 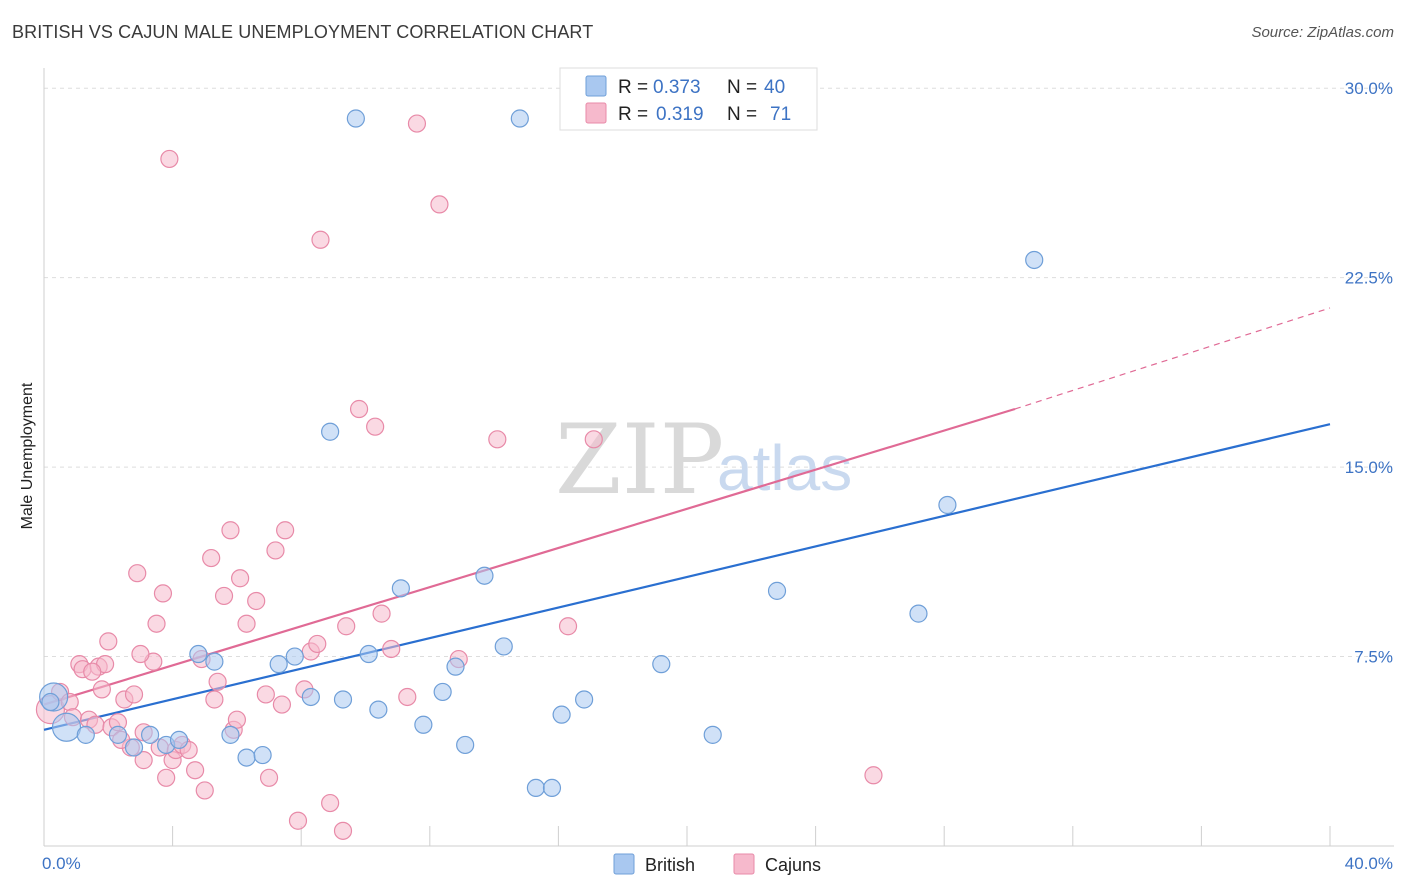 What do you see at coordinates (1369, 372) in the screenshot?
I see `y-axis-tick-labels: 7.5% 15.0% 22.5% 30.0%` at bounding box center [1369, 372].